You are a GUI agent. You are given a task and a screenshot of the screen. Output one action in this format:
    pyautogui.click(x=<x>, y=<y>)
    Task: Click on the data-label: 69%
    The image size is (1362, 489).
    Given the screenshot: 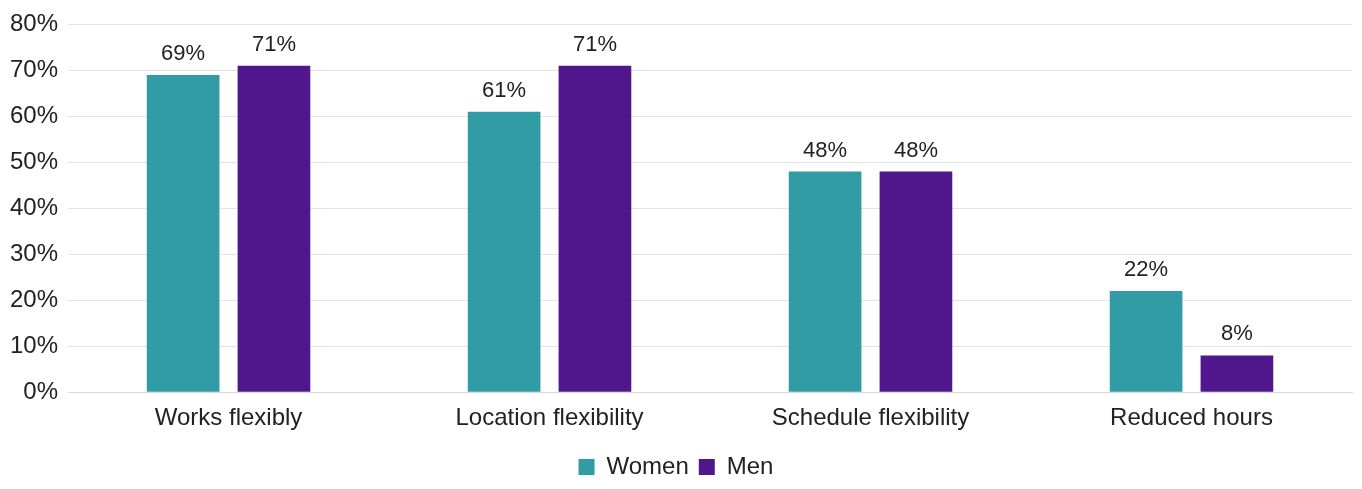 What is the action you would take?
    pyautogui.click(x=183, y=53)
    